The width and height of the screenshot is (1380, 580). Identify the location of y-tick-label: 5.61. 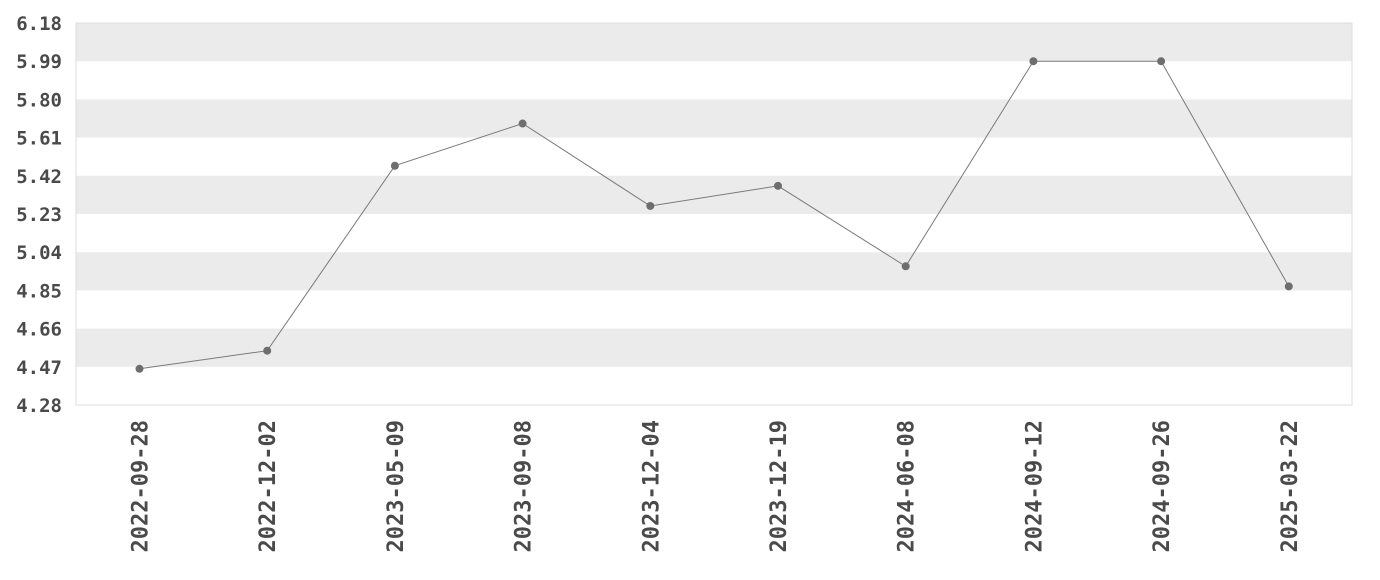
(39, 139).